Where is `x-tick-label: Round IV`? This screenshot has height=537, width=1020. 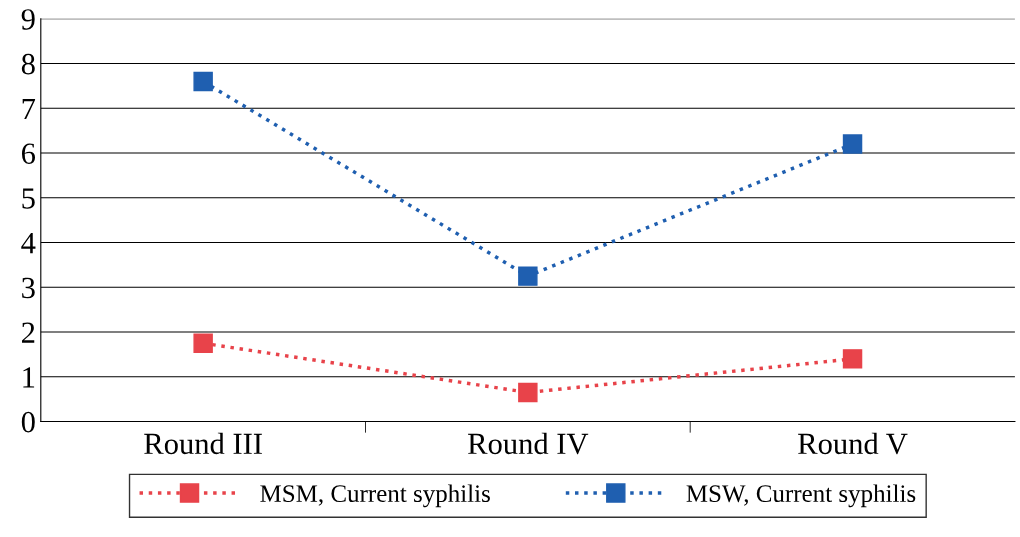
x-tick-label: Round IV is located at coordinates (528, 443).